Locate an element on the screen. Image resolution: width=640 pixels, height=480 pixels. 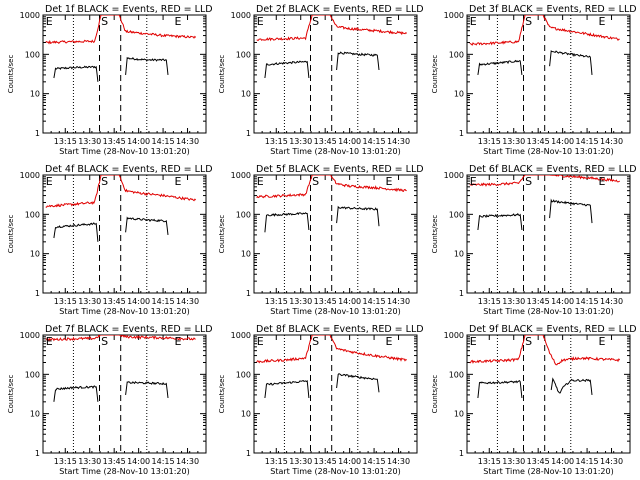
chart-title: Det 5f BLACK = Events, RED = LLD is located at coordinates (340, 169).